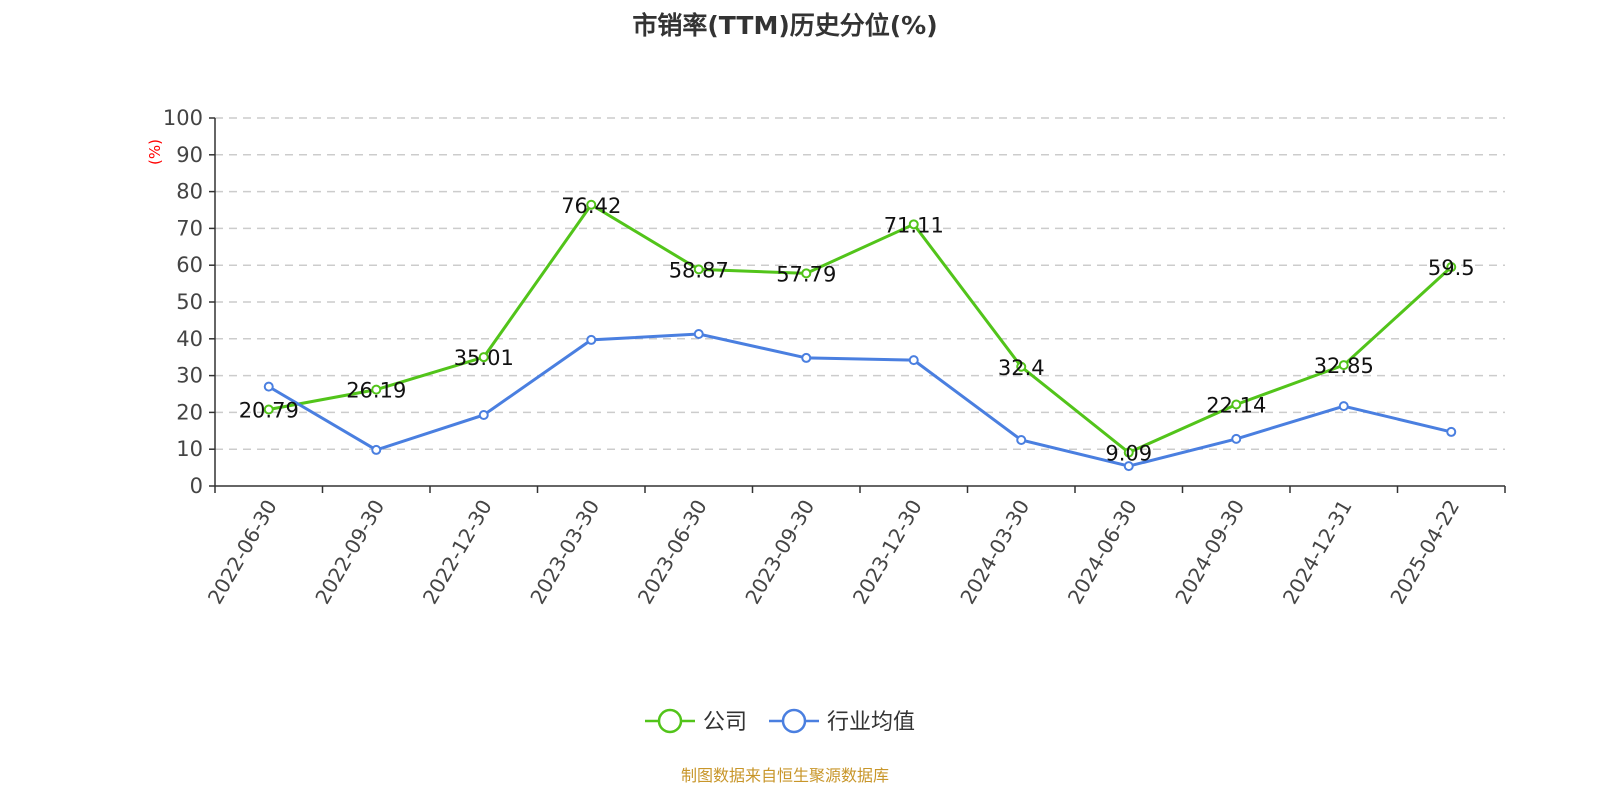  Describe the element at coordinates (189, 449) in the screenshot. I see `y-tick-label: 10` at that location.